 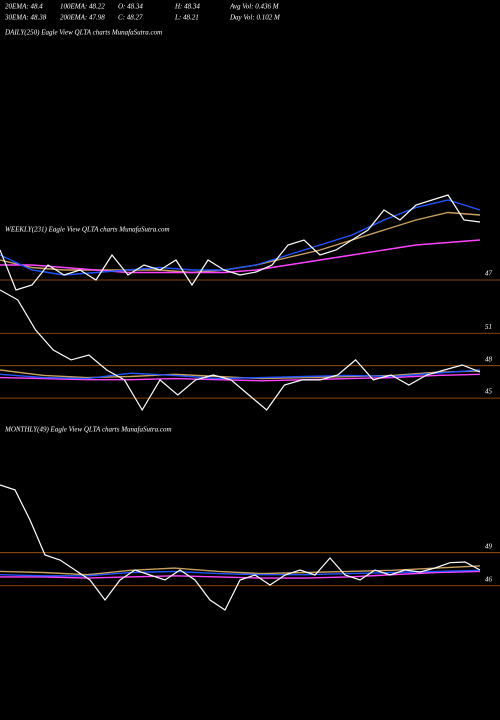 What do you see at coordinates (489, 359) in the screenshot?
I see `y-tick-label: 48` at bounding box center [489, 359].